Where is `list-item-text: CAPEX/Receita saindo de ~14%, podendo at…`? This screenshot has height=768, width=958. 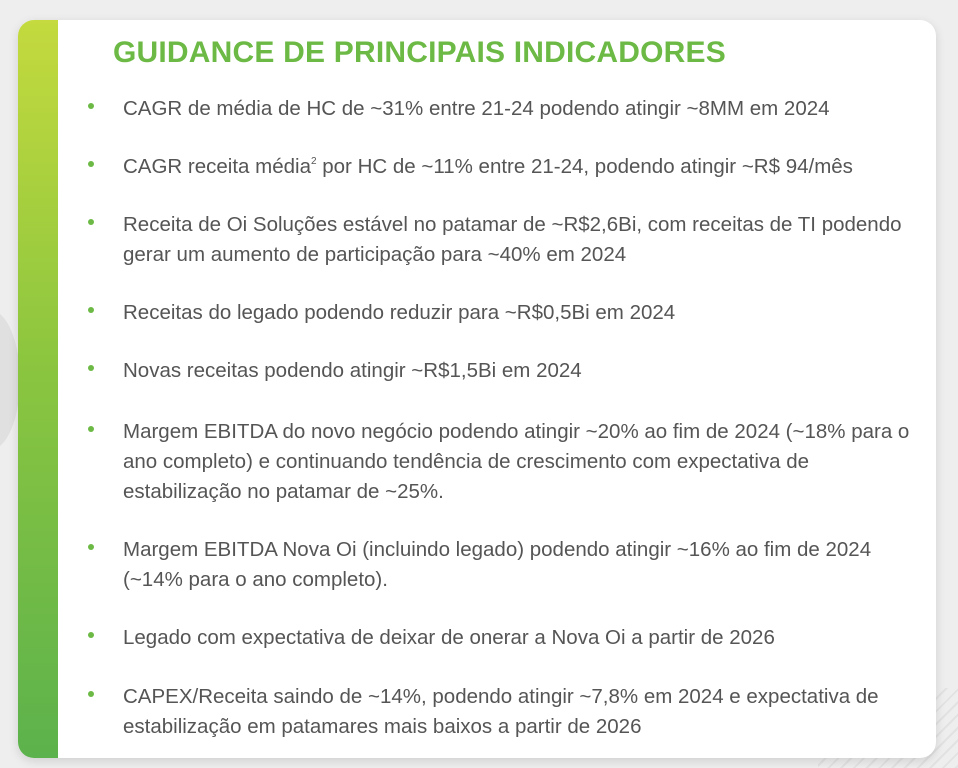 list-item-text: CAPEX/Receita saindo de ~14%, podendo at… is located at coordinates (501, 711).